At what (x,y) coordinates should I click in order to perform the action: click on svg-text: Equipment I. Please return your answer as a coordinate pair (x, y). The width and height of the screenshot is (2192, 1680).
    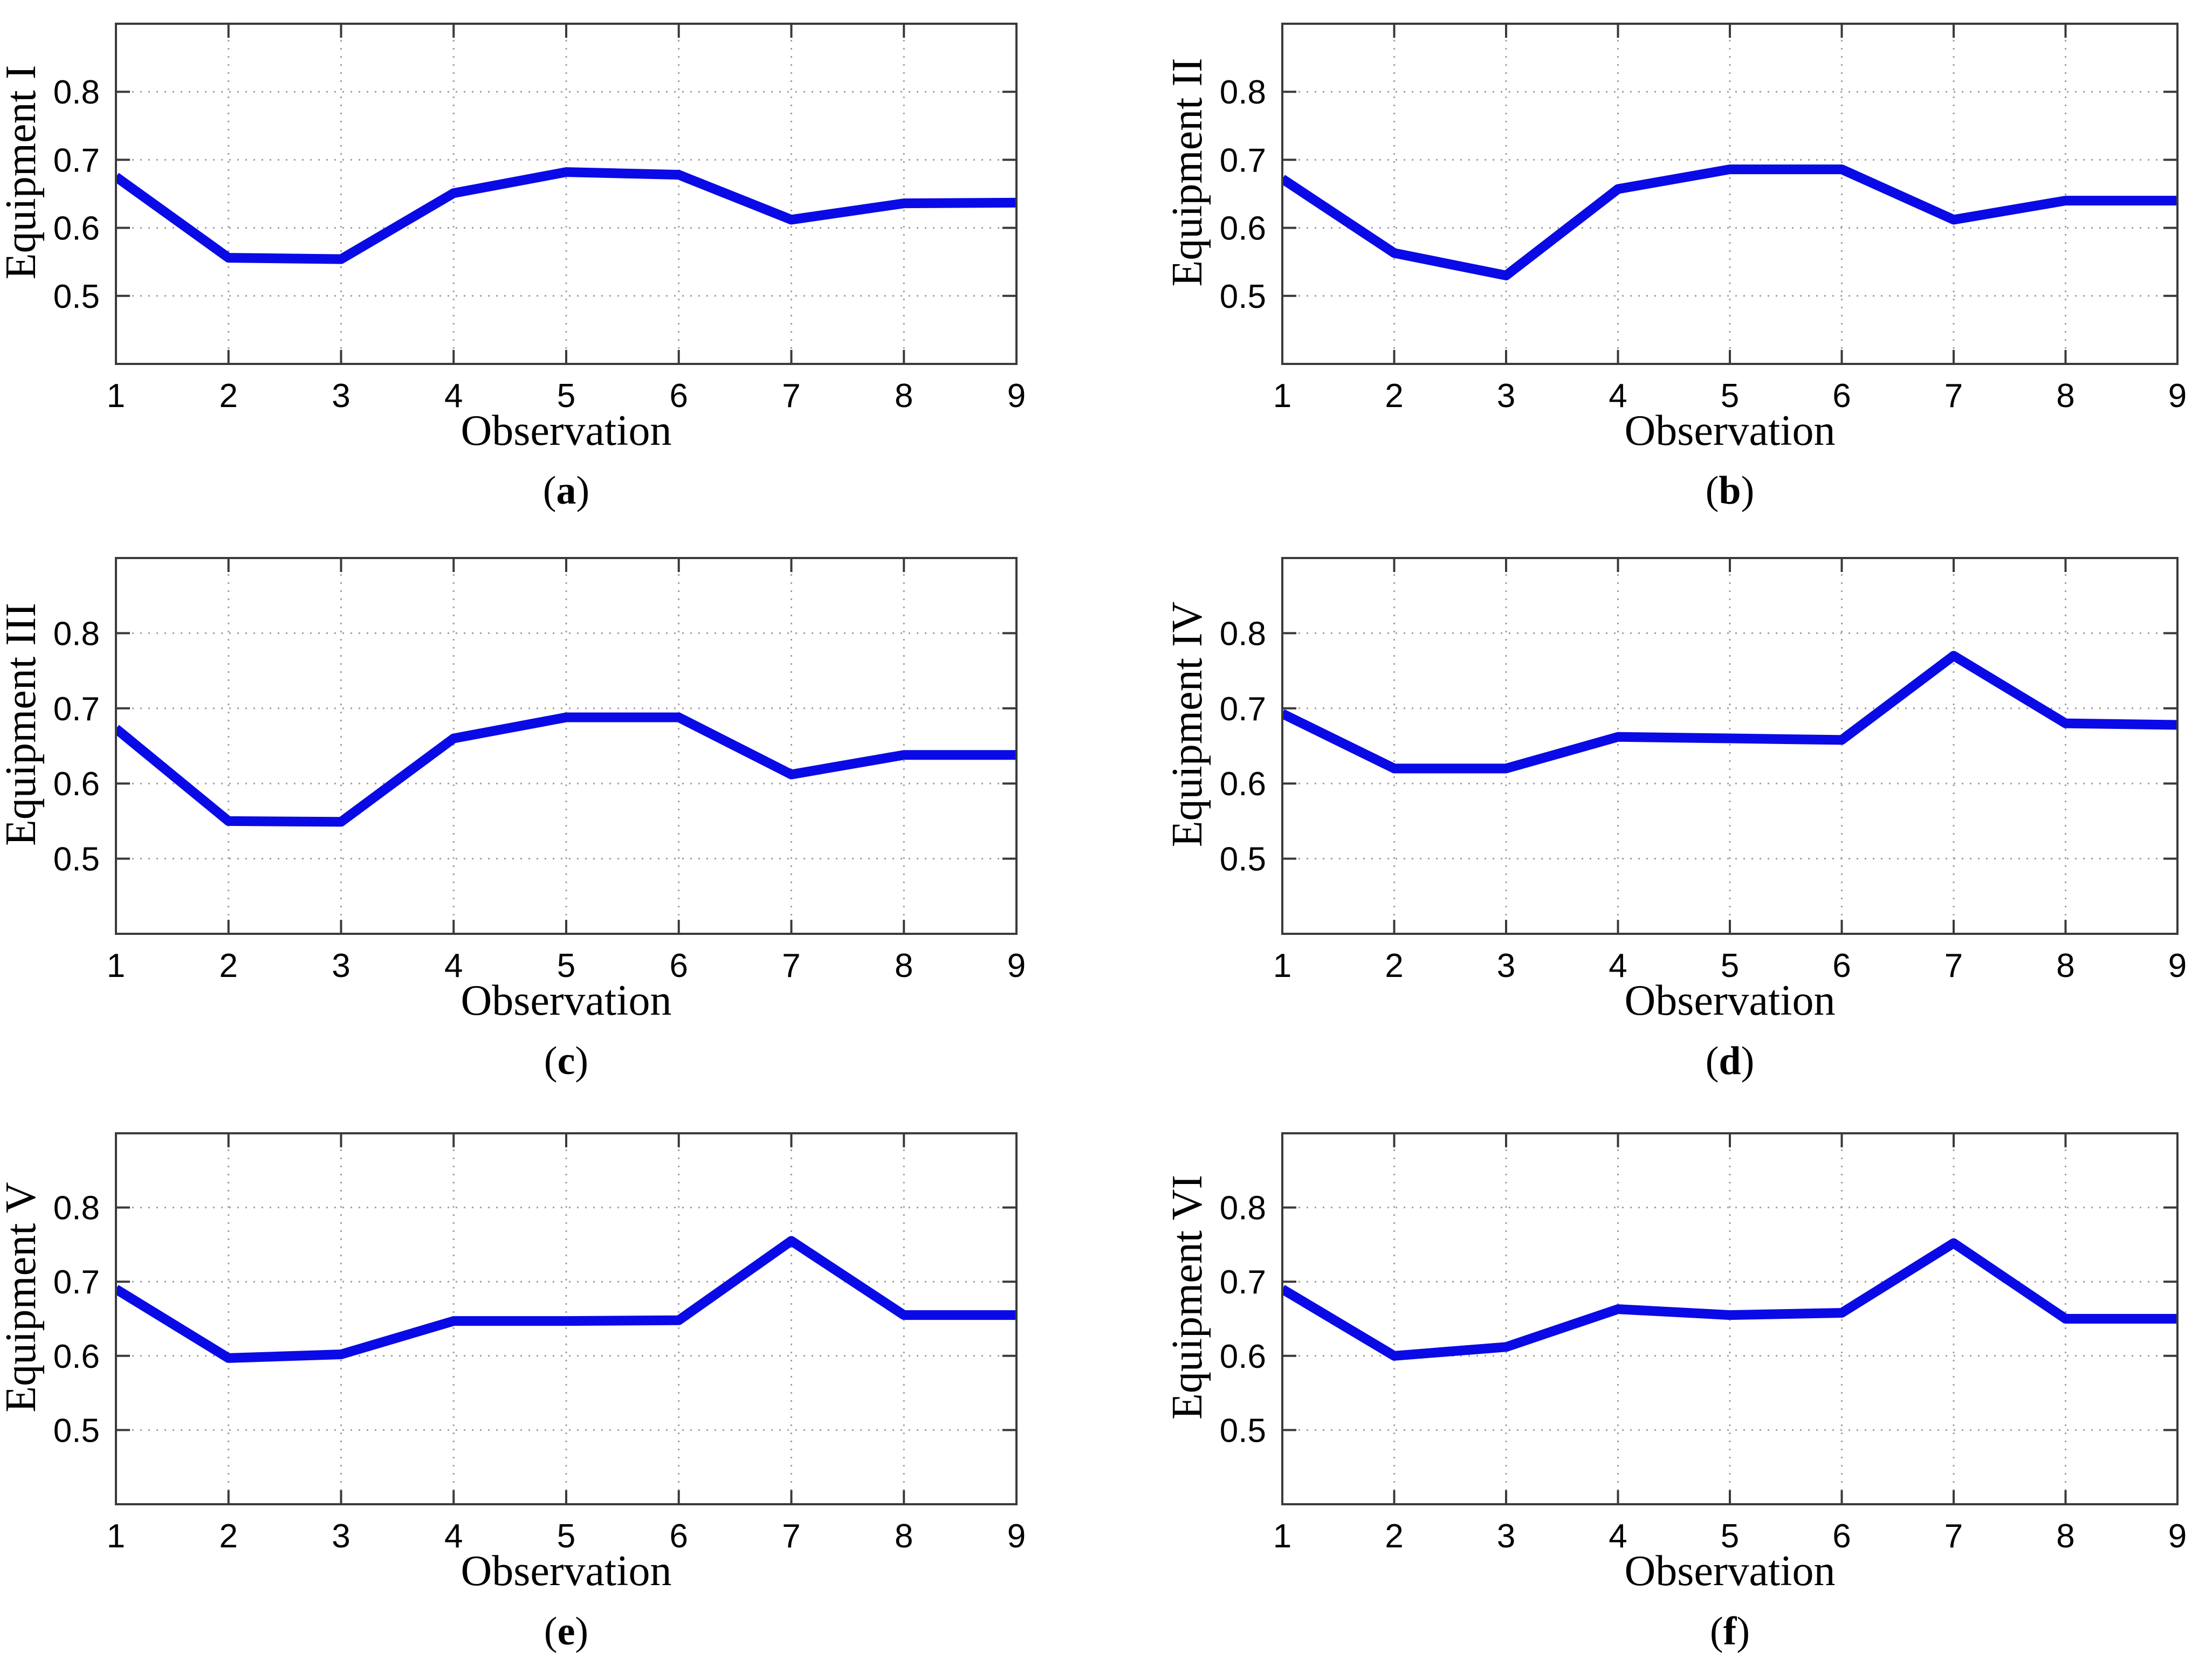
    Looking at the image, I should click on (22, 172).